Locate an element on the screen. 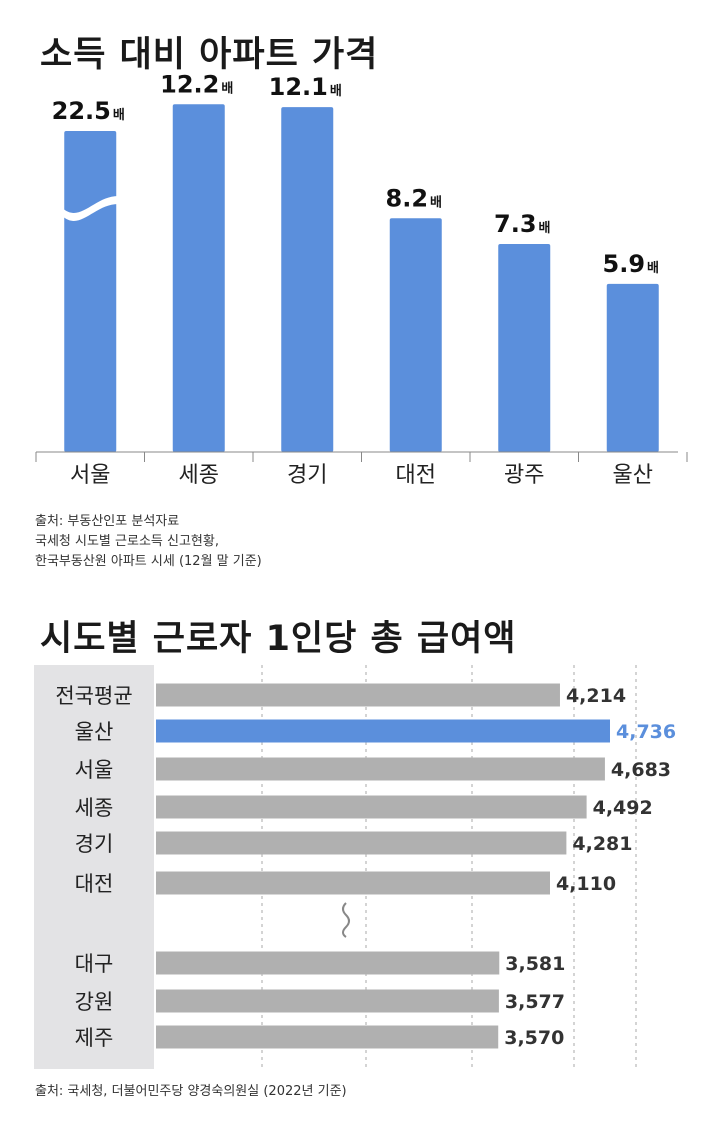 The image size is (701, 1139). chart2-source-line: 출처: 국세청, 더불어민주당 양경숙의원실 (2022년 기준) is located at coordinates (191, 1091).